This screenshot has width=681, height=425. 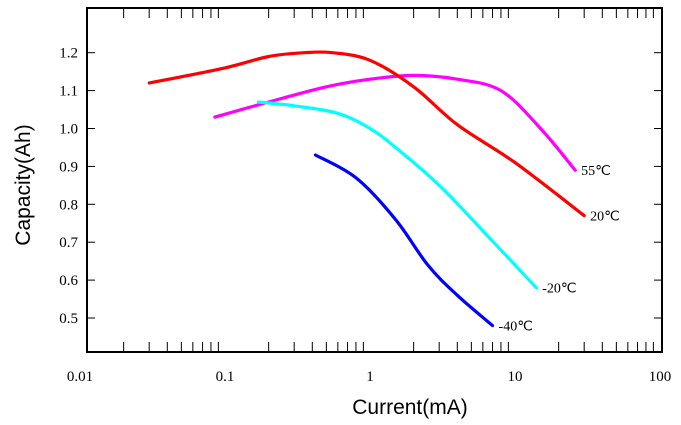 I want to click on series-label-3: -40℃, so click(x=516, y=327).